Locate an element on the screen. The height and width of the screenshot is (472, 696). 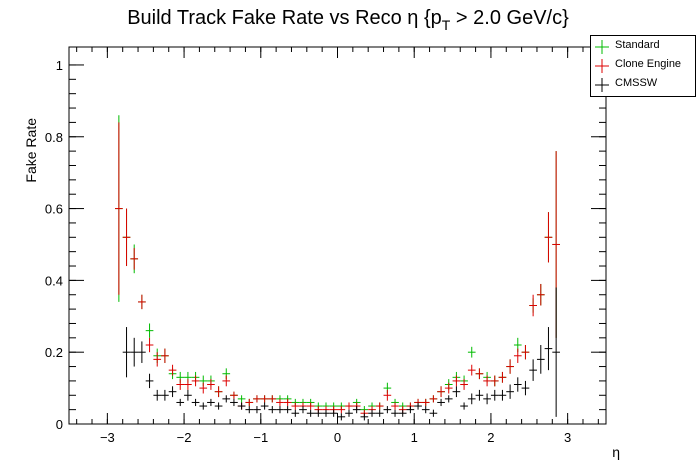
y-tick-label: 0.2 is located at coordinates (54, 352).